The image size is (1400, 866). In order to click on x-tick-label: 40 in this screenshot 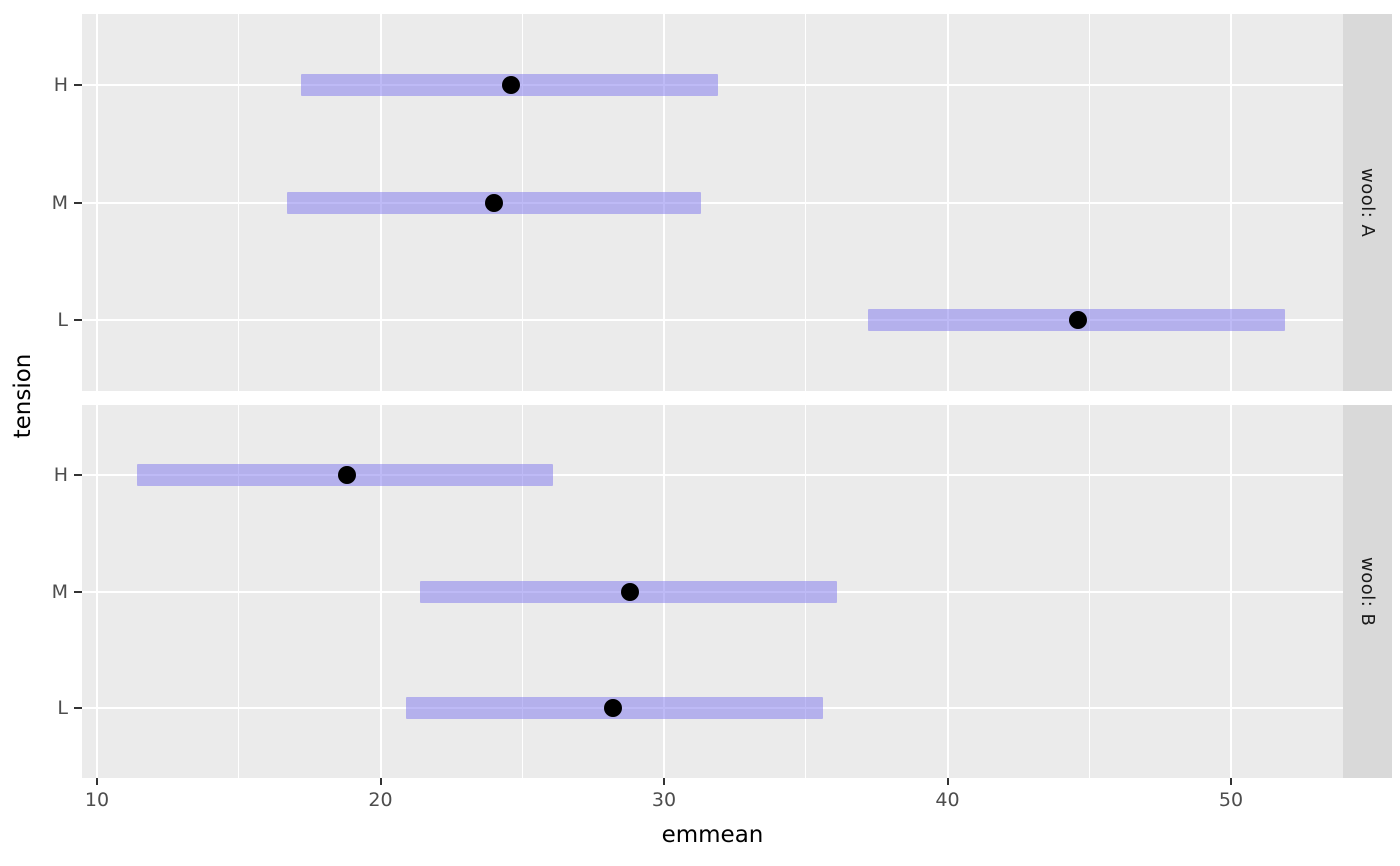, I will do `click(947, 800)`.